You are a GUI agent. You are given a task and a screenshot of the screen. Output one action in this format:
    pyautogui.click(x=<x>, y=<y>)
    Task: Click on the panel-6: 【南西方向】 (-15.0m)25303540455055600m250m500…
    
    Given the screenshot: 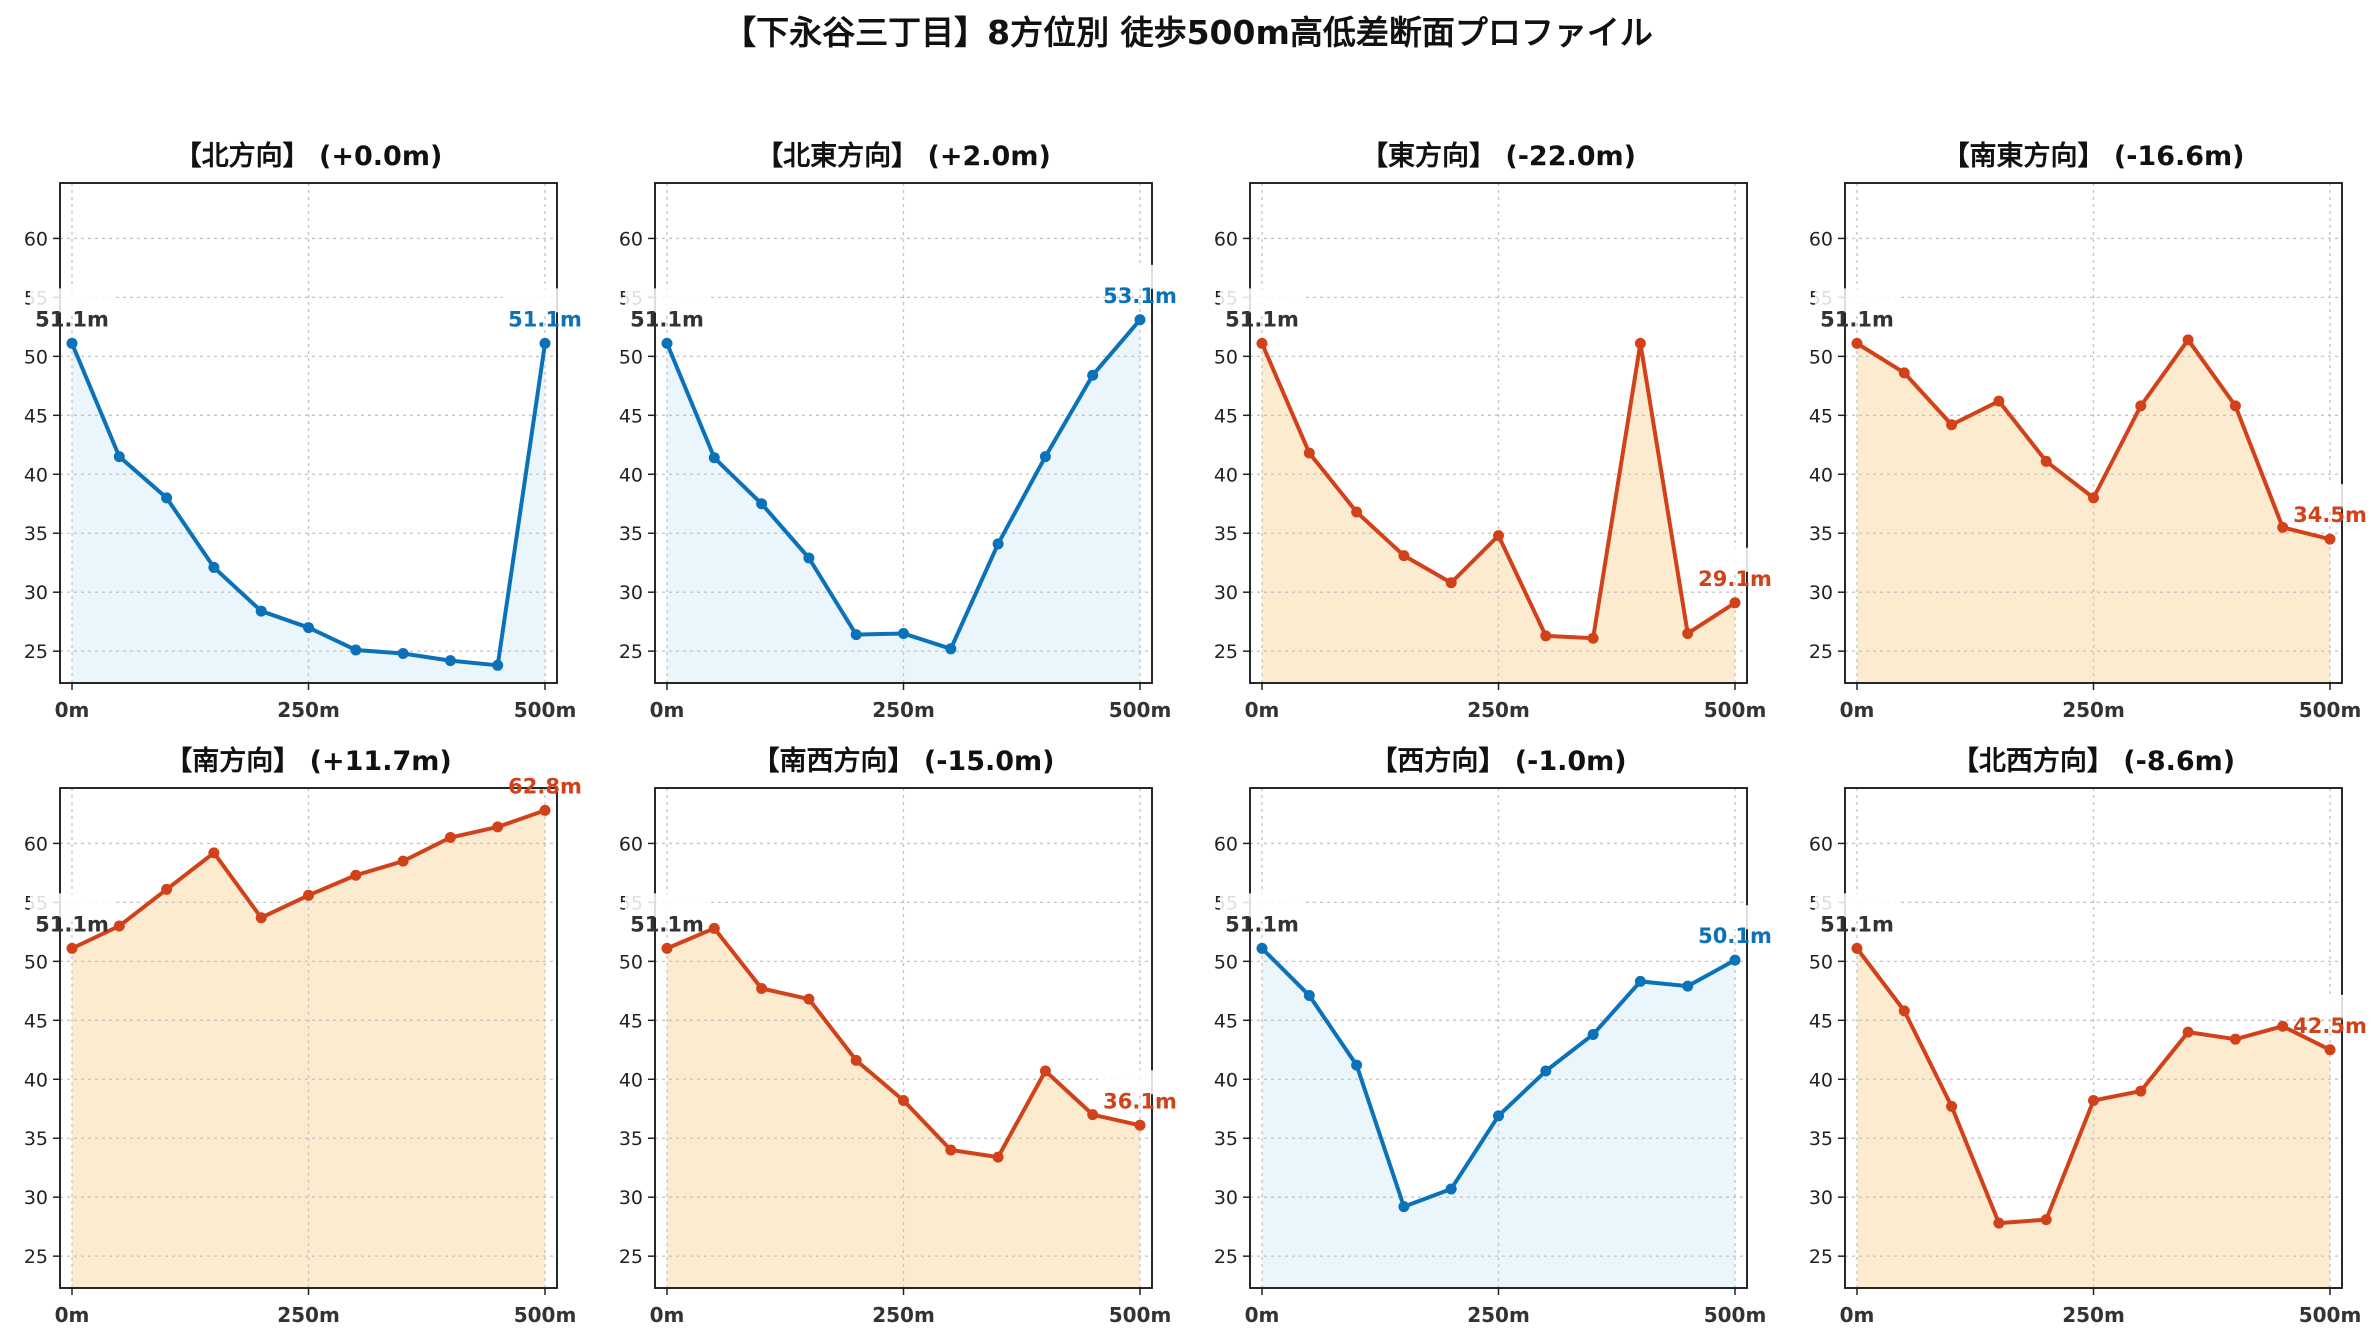 What is the action you would take?
    pyautogui.click(x=900, y=1036)
    